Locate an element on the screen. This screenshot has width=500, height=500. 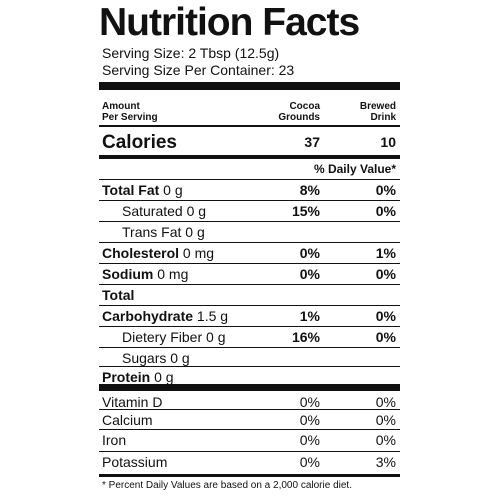
total-label: Total is located at coordinates (118, 295).